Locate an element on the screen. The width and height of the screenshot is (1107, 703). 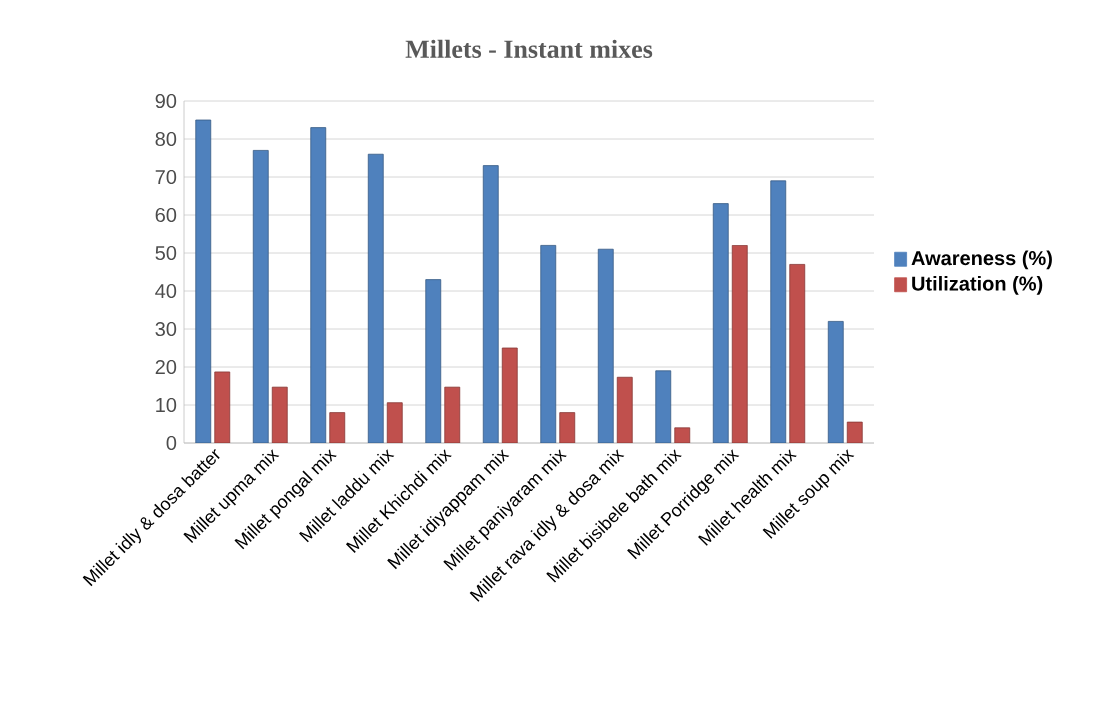
y-tick-label: 70 is located at coordinates (166, 177).